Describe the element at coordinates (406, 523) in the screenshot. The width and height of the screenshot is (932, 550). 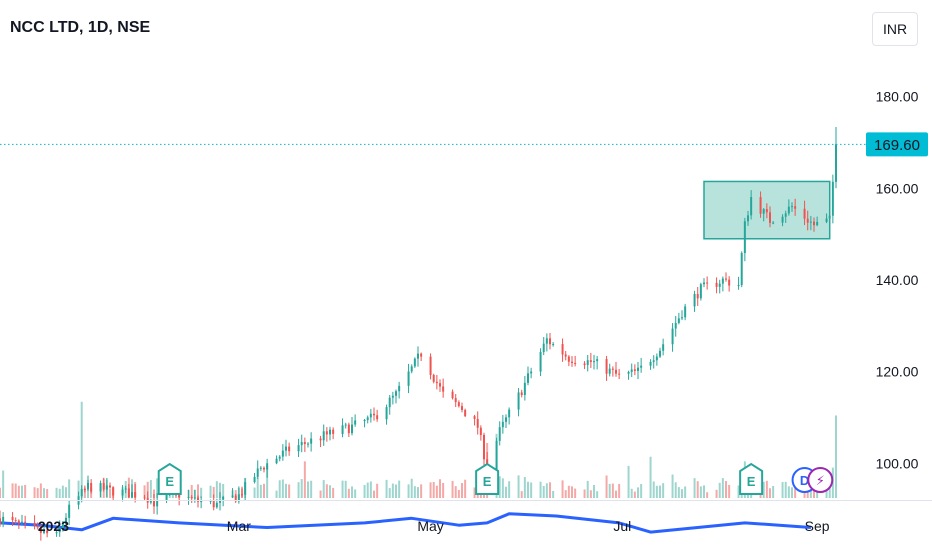
I see `volume-ma-line` at that location.